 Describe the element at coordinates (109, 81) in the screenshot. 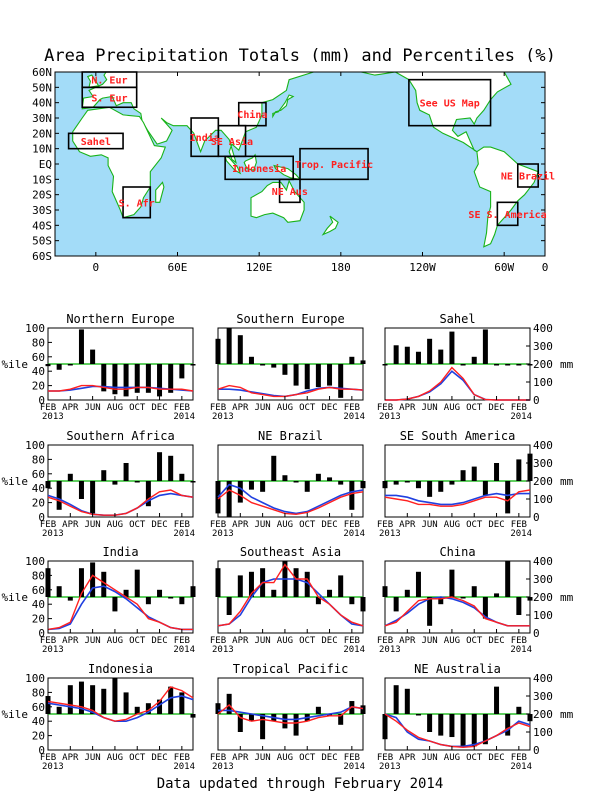

I see `map-region-label: N. Eur` at that location.